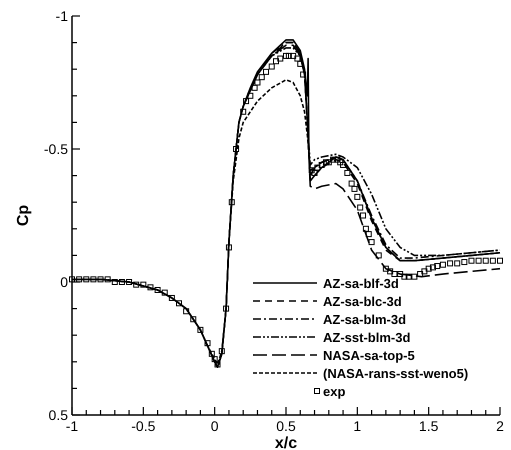 Image resolution: width=511 pixels, height=450 pixels. What do you see at coordinates (428, 426) in the screenshot?
I see `x-tick-label: 1.5` at bounding box center [428, 426].